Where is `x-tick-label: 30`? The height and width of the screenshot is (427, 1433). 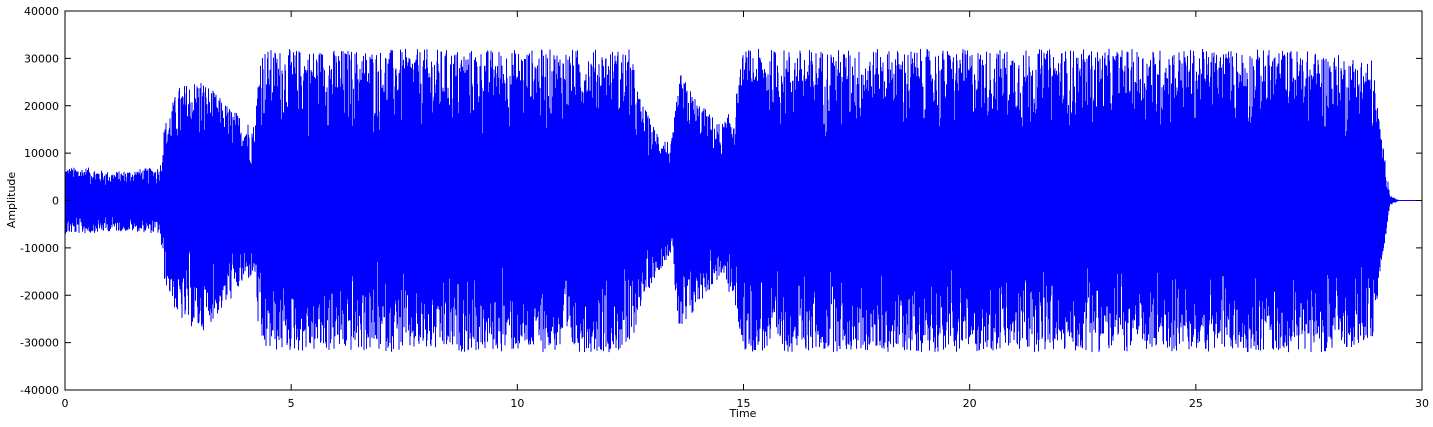
x-tick-label: 30 is located at coordinates (1422, 403).